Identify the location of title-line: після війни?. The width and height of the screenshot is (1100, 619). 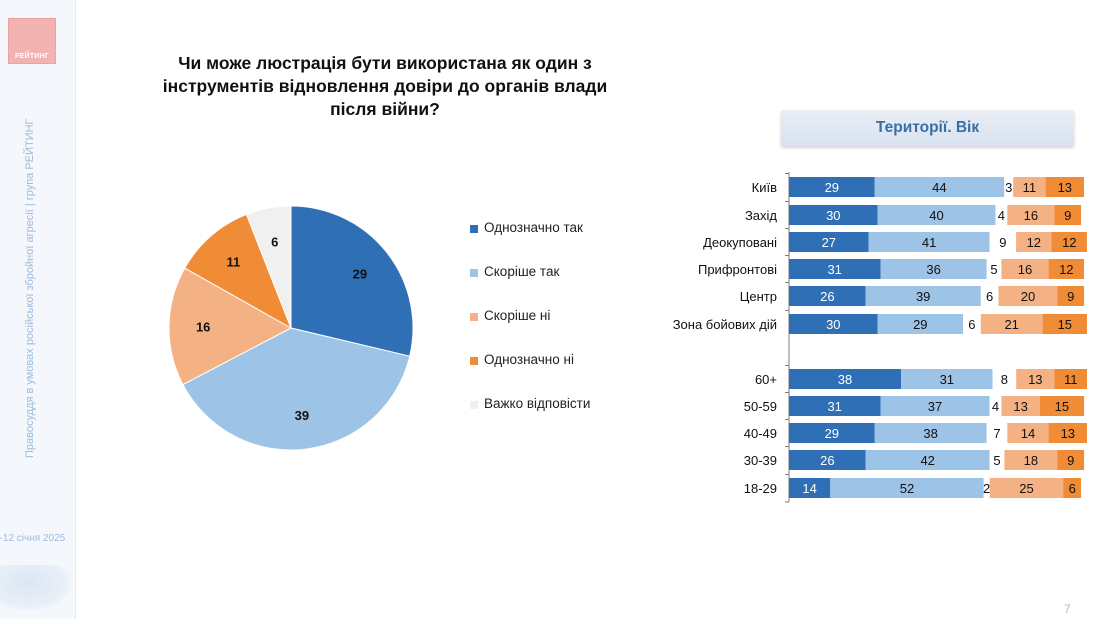
(385, 109).